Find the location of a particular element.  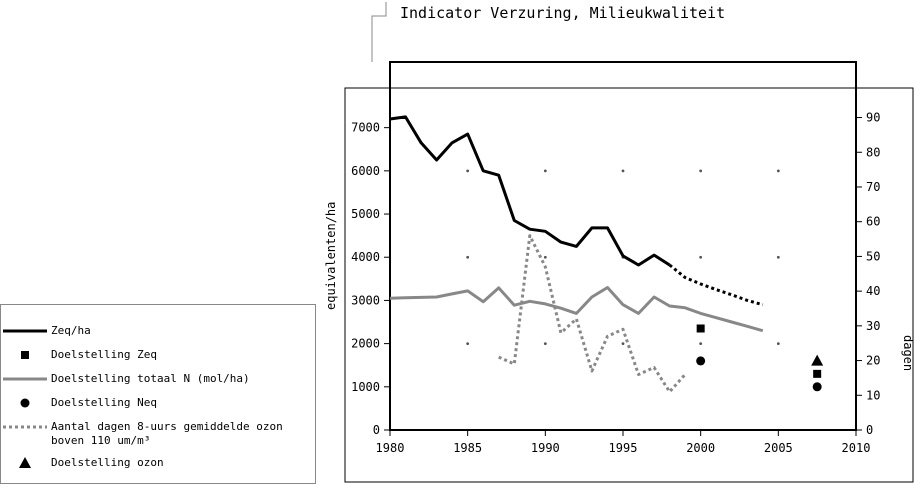

y-tick-label: 1000 is located at coordinates (365, 387).